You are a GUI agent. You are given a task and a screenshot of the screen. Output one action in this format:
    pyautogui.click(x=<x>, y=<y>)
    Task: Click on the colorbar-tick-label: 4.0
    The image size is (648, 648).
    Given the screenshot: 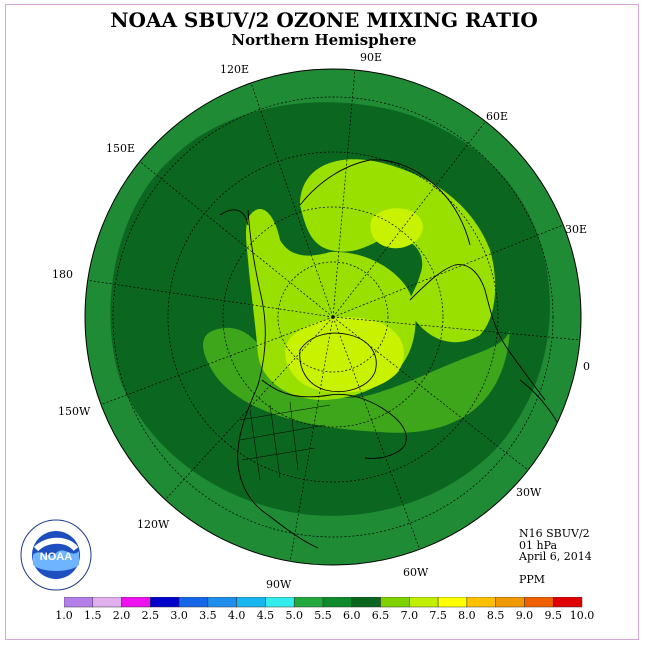 What is the action you would take?
    pyautogui.click(x=236, y=615)
    